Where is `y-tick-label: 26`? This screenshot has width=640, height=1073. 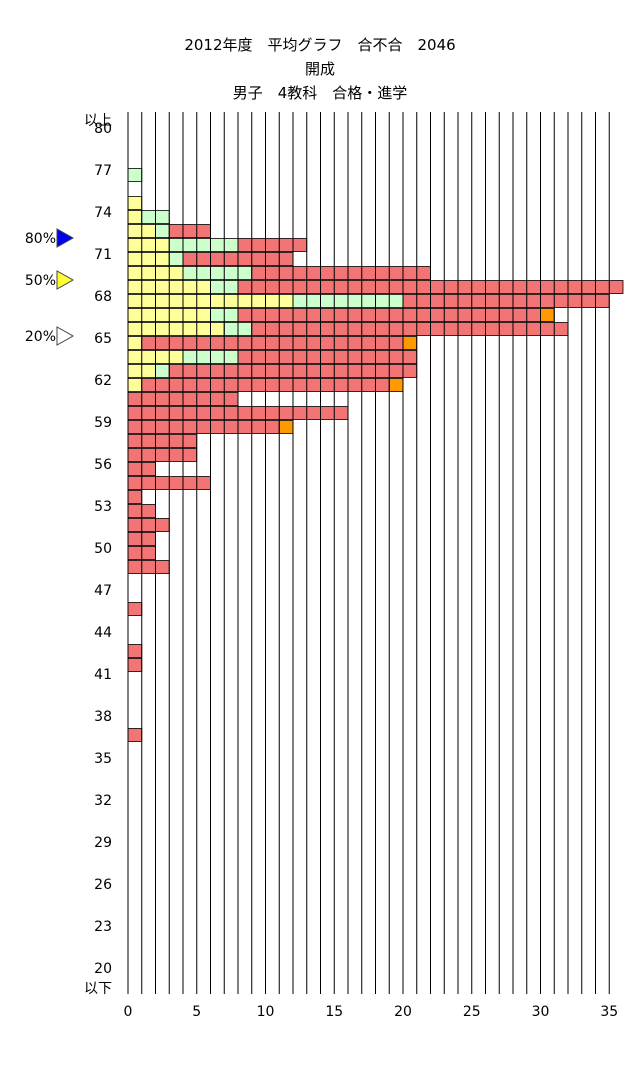 y-tick-label: 26 is located at coordinates (103, 885).